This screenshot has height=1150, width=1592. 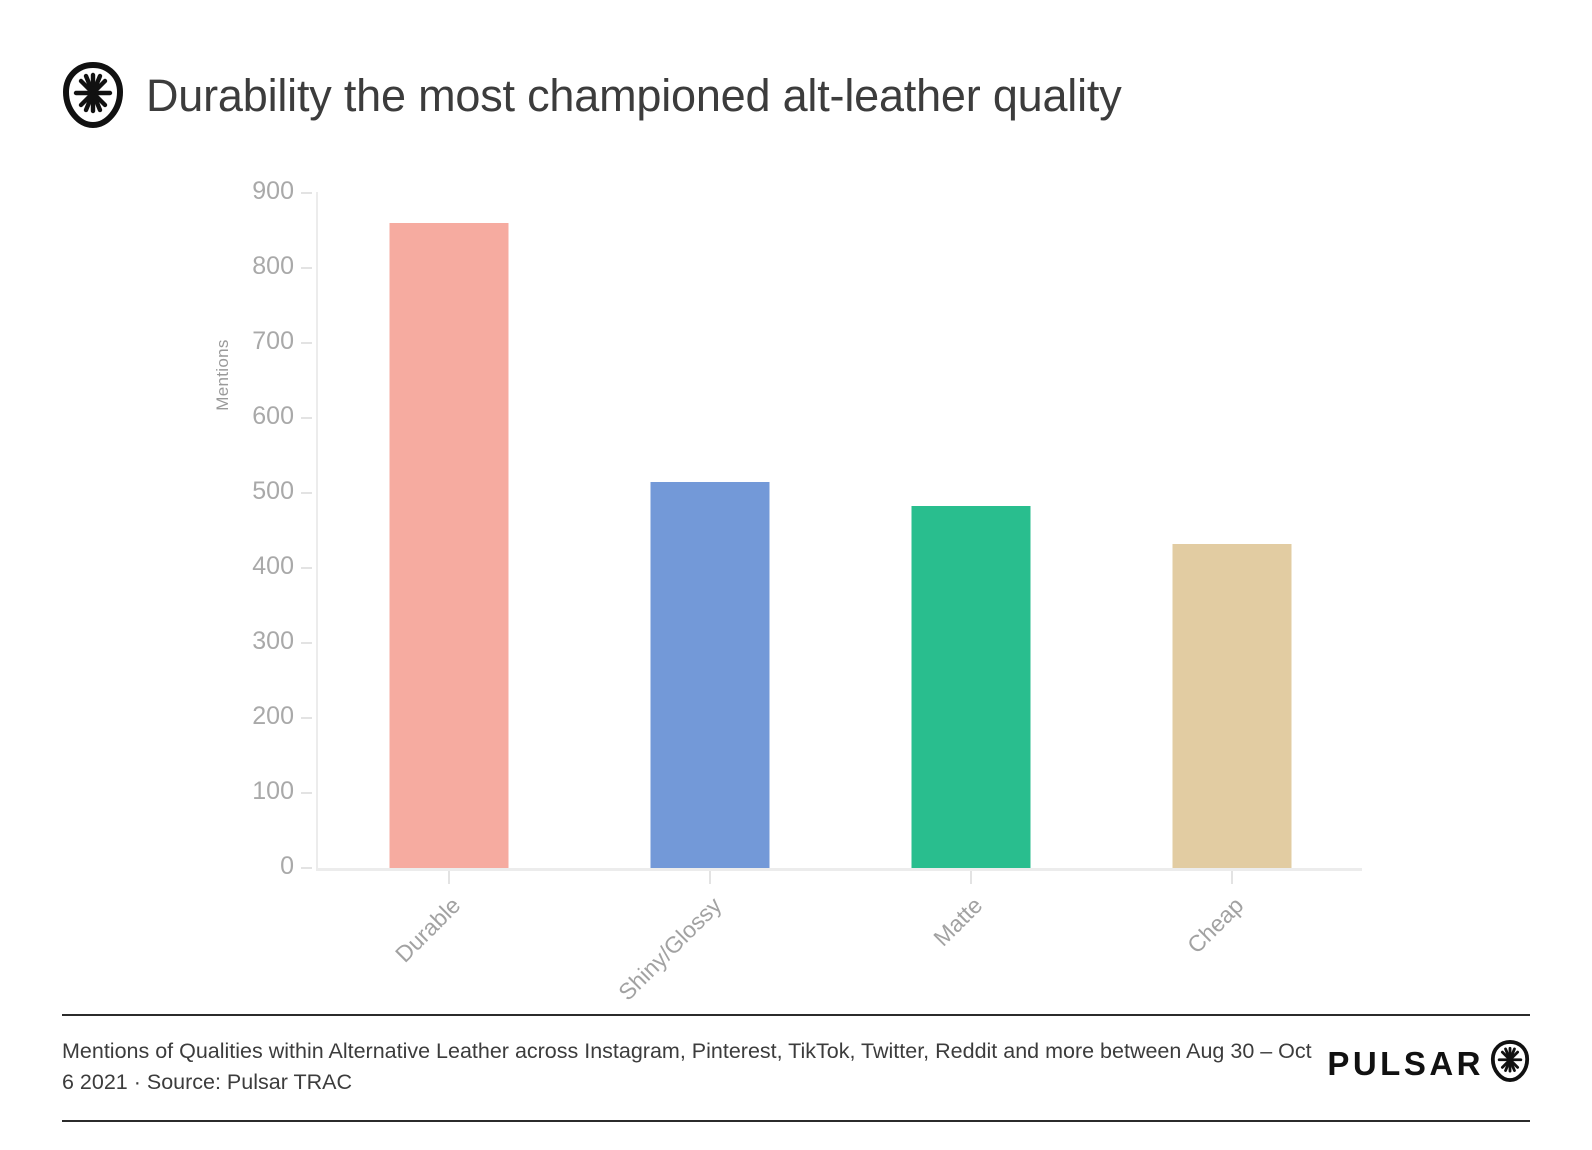 I want to click on y-axis-tick-label: 100, so click(x=273, y=791).